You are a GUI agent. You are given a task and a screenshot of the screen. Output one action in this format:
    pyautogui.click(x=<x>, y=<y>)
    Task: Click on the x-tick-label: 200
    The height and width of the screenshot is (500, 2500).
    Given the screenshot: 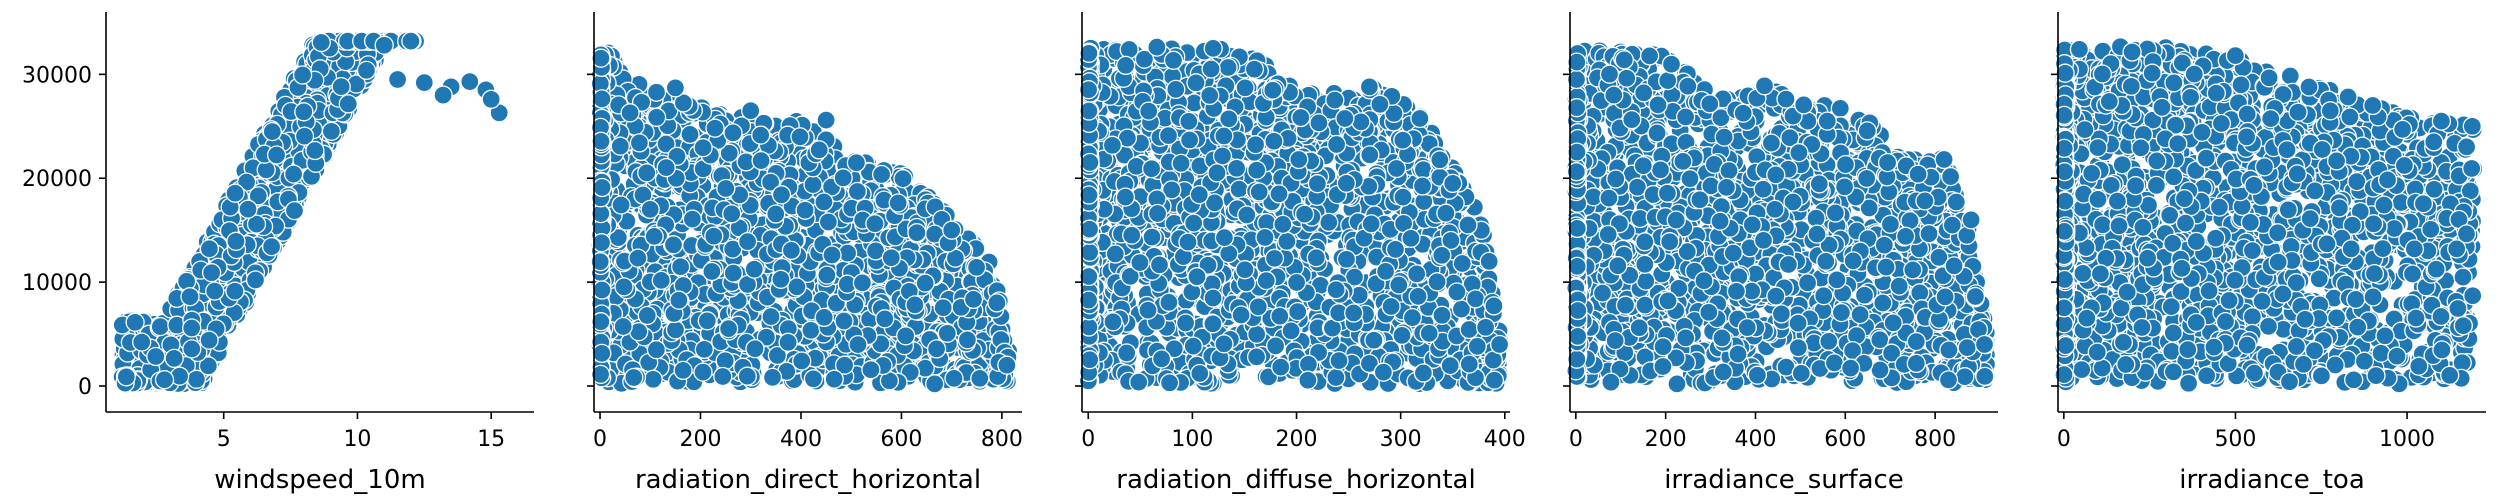 What is the action you would take?
    pyautogui.click(x=700, y=439)
    